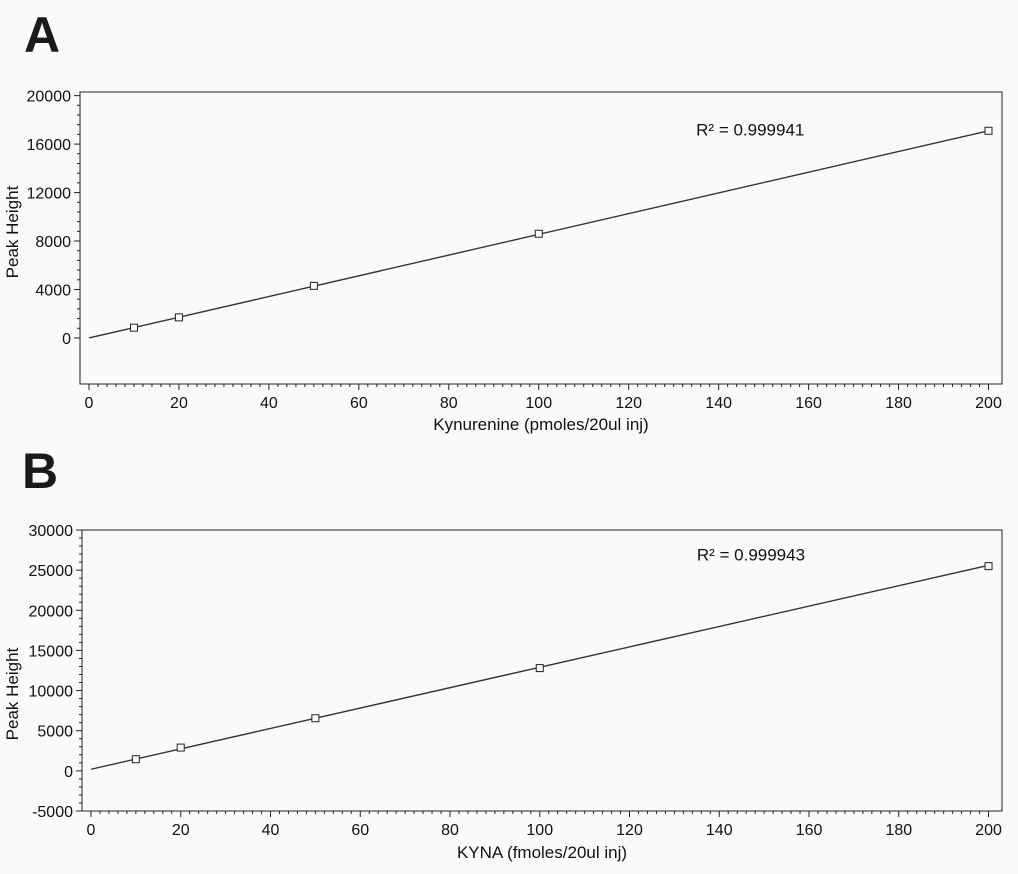  I want to click on y-tick-label: 16000, so click(49, 145).